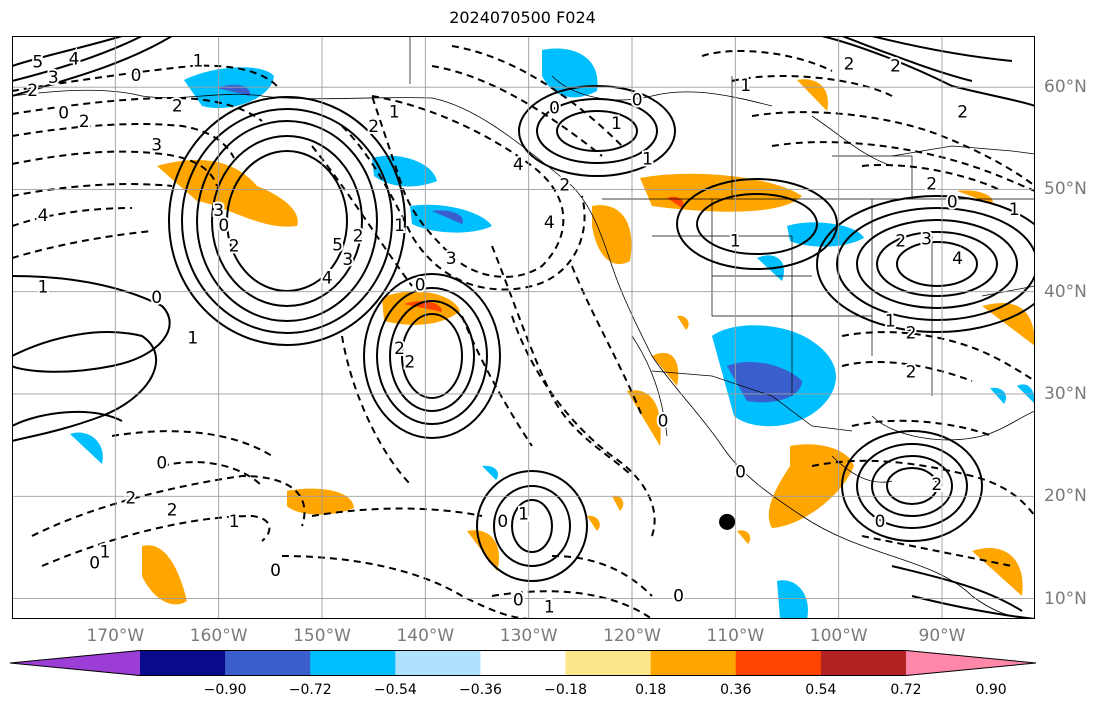  What do you see at coordinates (1065, 291) in the screenshot?
I see `latitude-label: 40°N` at bounding box center [1065, 291].